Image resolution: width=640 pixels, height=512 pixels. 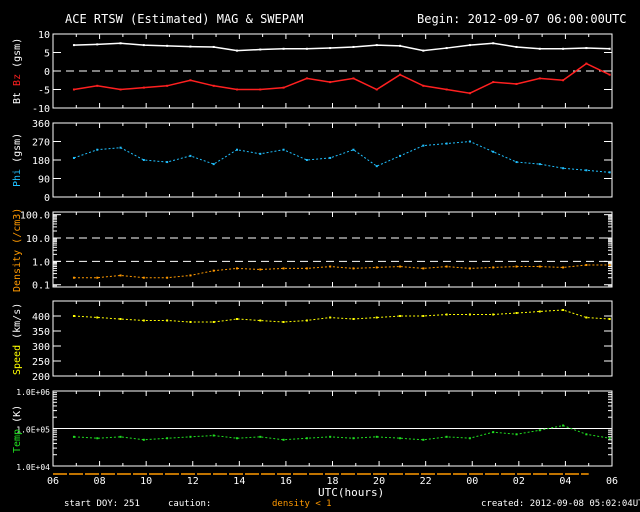 What do you see at coordinates (41, 317) in the screenshot?
I see `y-tick-label: 400` at bounding box center [41, 317].